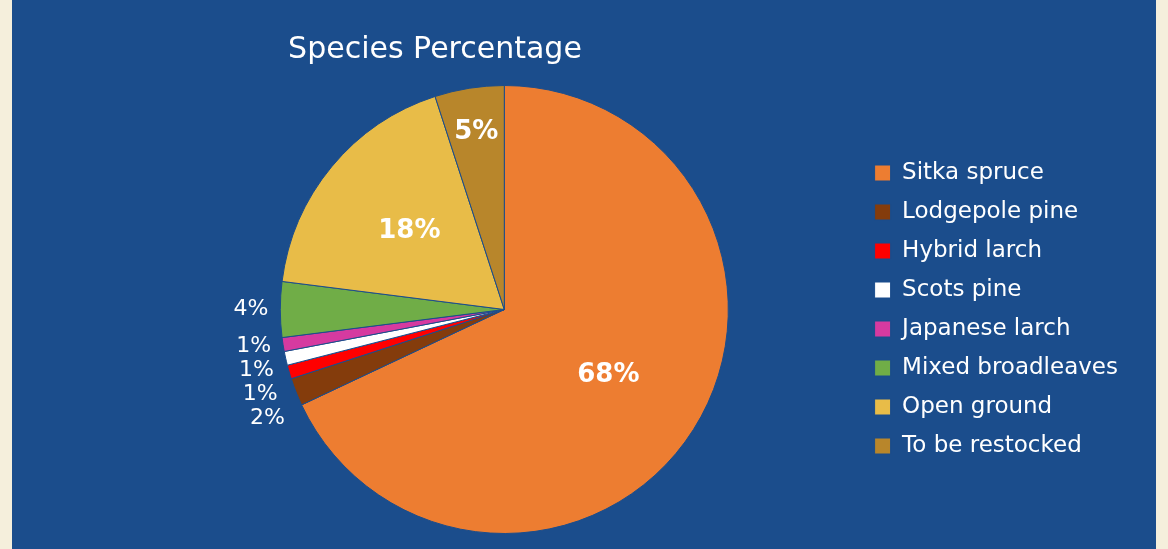 The height and width of the screenshot is (549, 1168). What do you see at coordinates (608, 373) in the screenshot?
I see `data-label: 68%` at bounding box center [608, 373].